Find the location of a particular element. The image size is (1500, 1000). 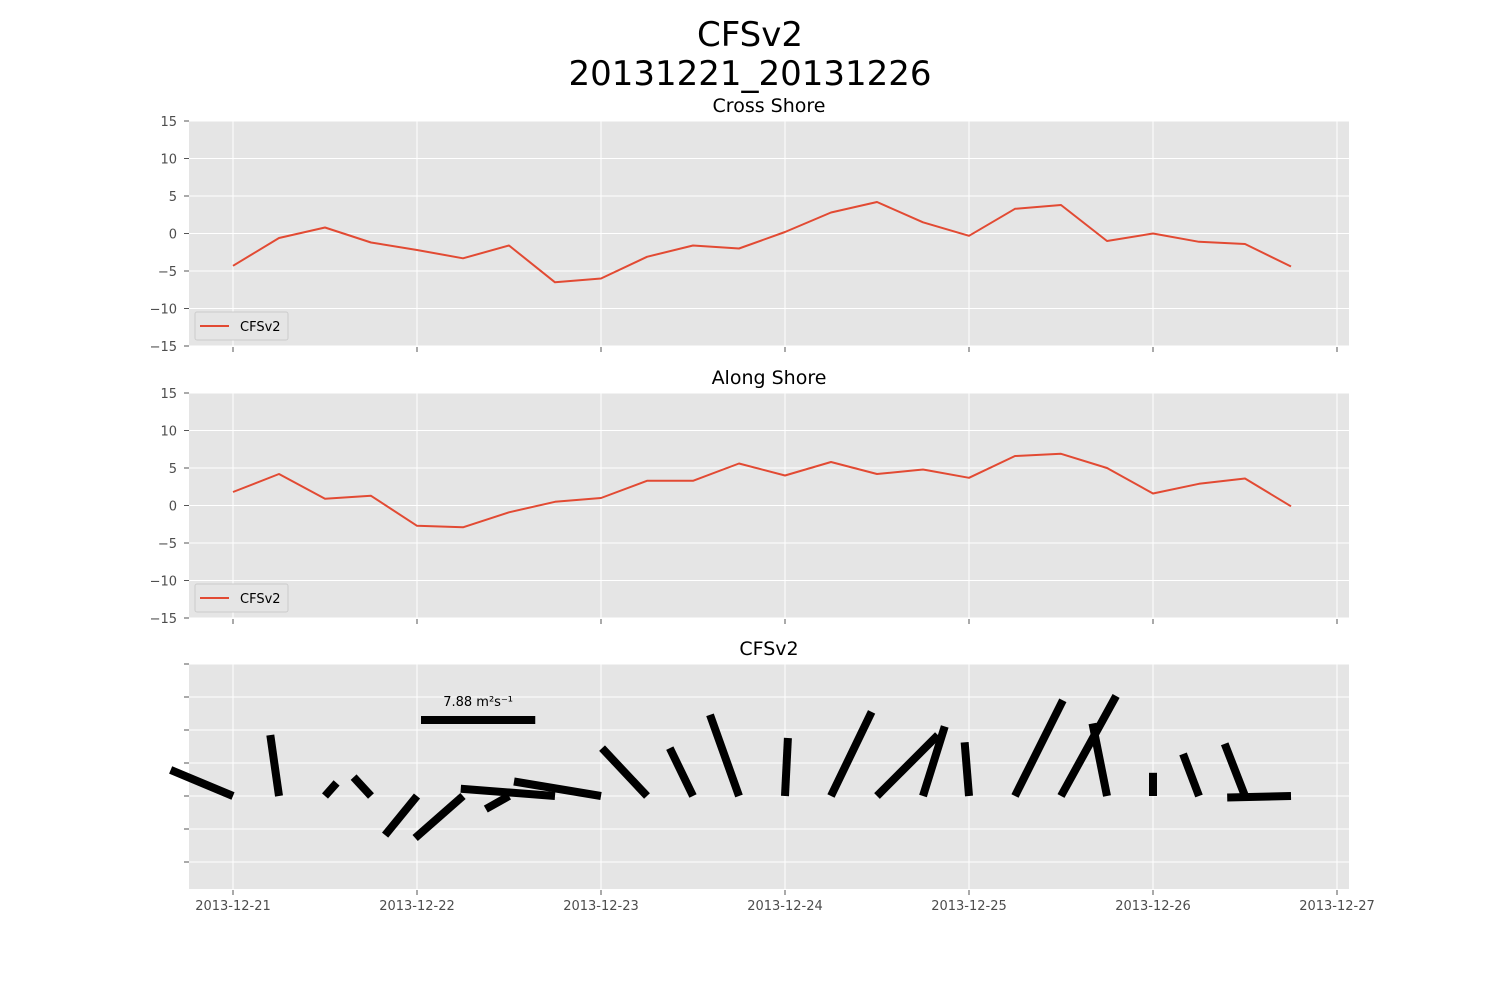

x-tick-label: 2013-12-23 is located at coordinates (601, 906).